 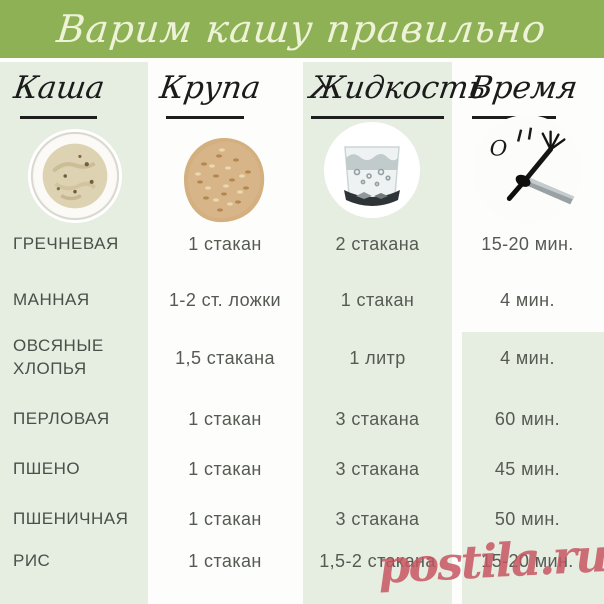 I want to click on table-row: ОВСЯНЫЕ ХЛОПЬЯ 1,5 стакана 1 литр 4 мин., so click(x=302, y=358).